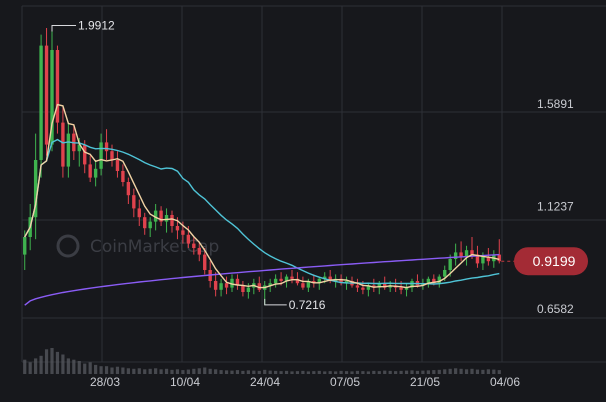 The image size is (606, 402). Describe the element at coordinates (262, 361) in the screenshot. I see `volume-bars` at that location.